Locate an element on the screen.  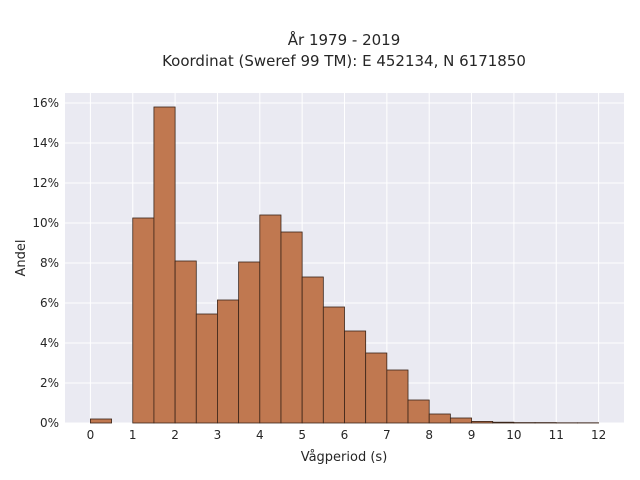
x-axis-ticks: 0 1 2 3 4 5 6 7 8 9 10 11 12 is located at coordinates (347, 435).